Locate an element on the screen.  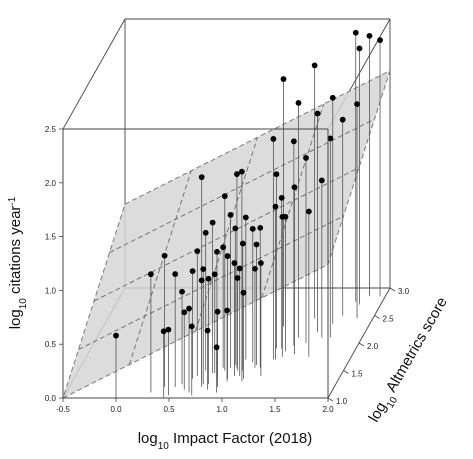
x-axis-title: log10 Impact Factor (2018) is located at coordinates (225, 441).